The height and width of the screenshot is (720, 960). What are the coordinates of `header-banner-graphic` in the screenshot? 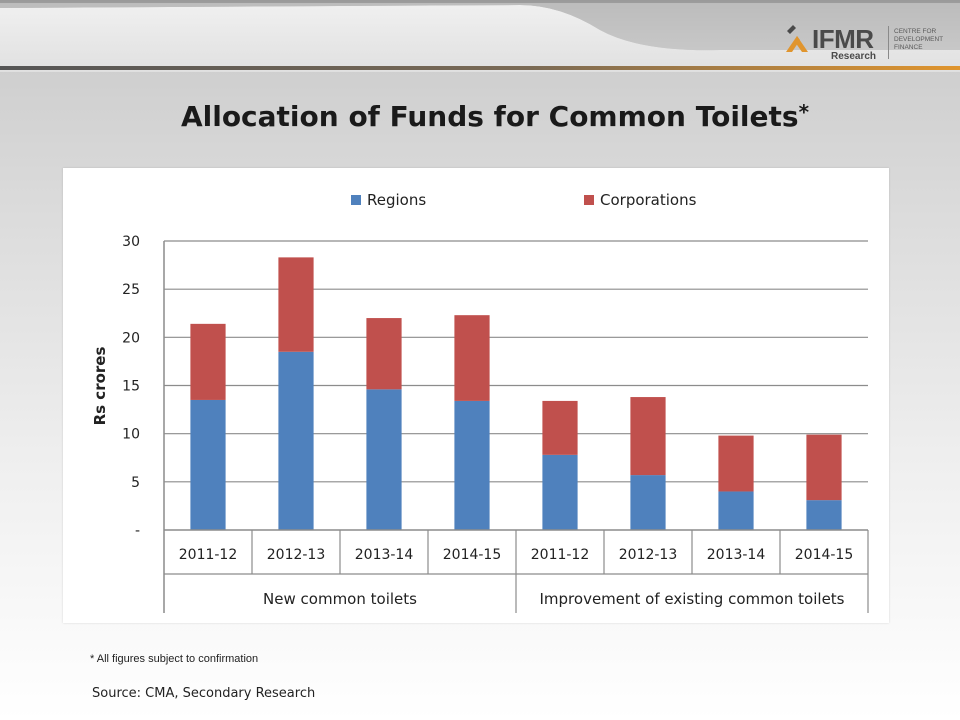 It's located at (480, 36).